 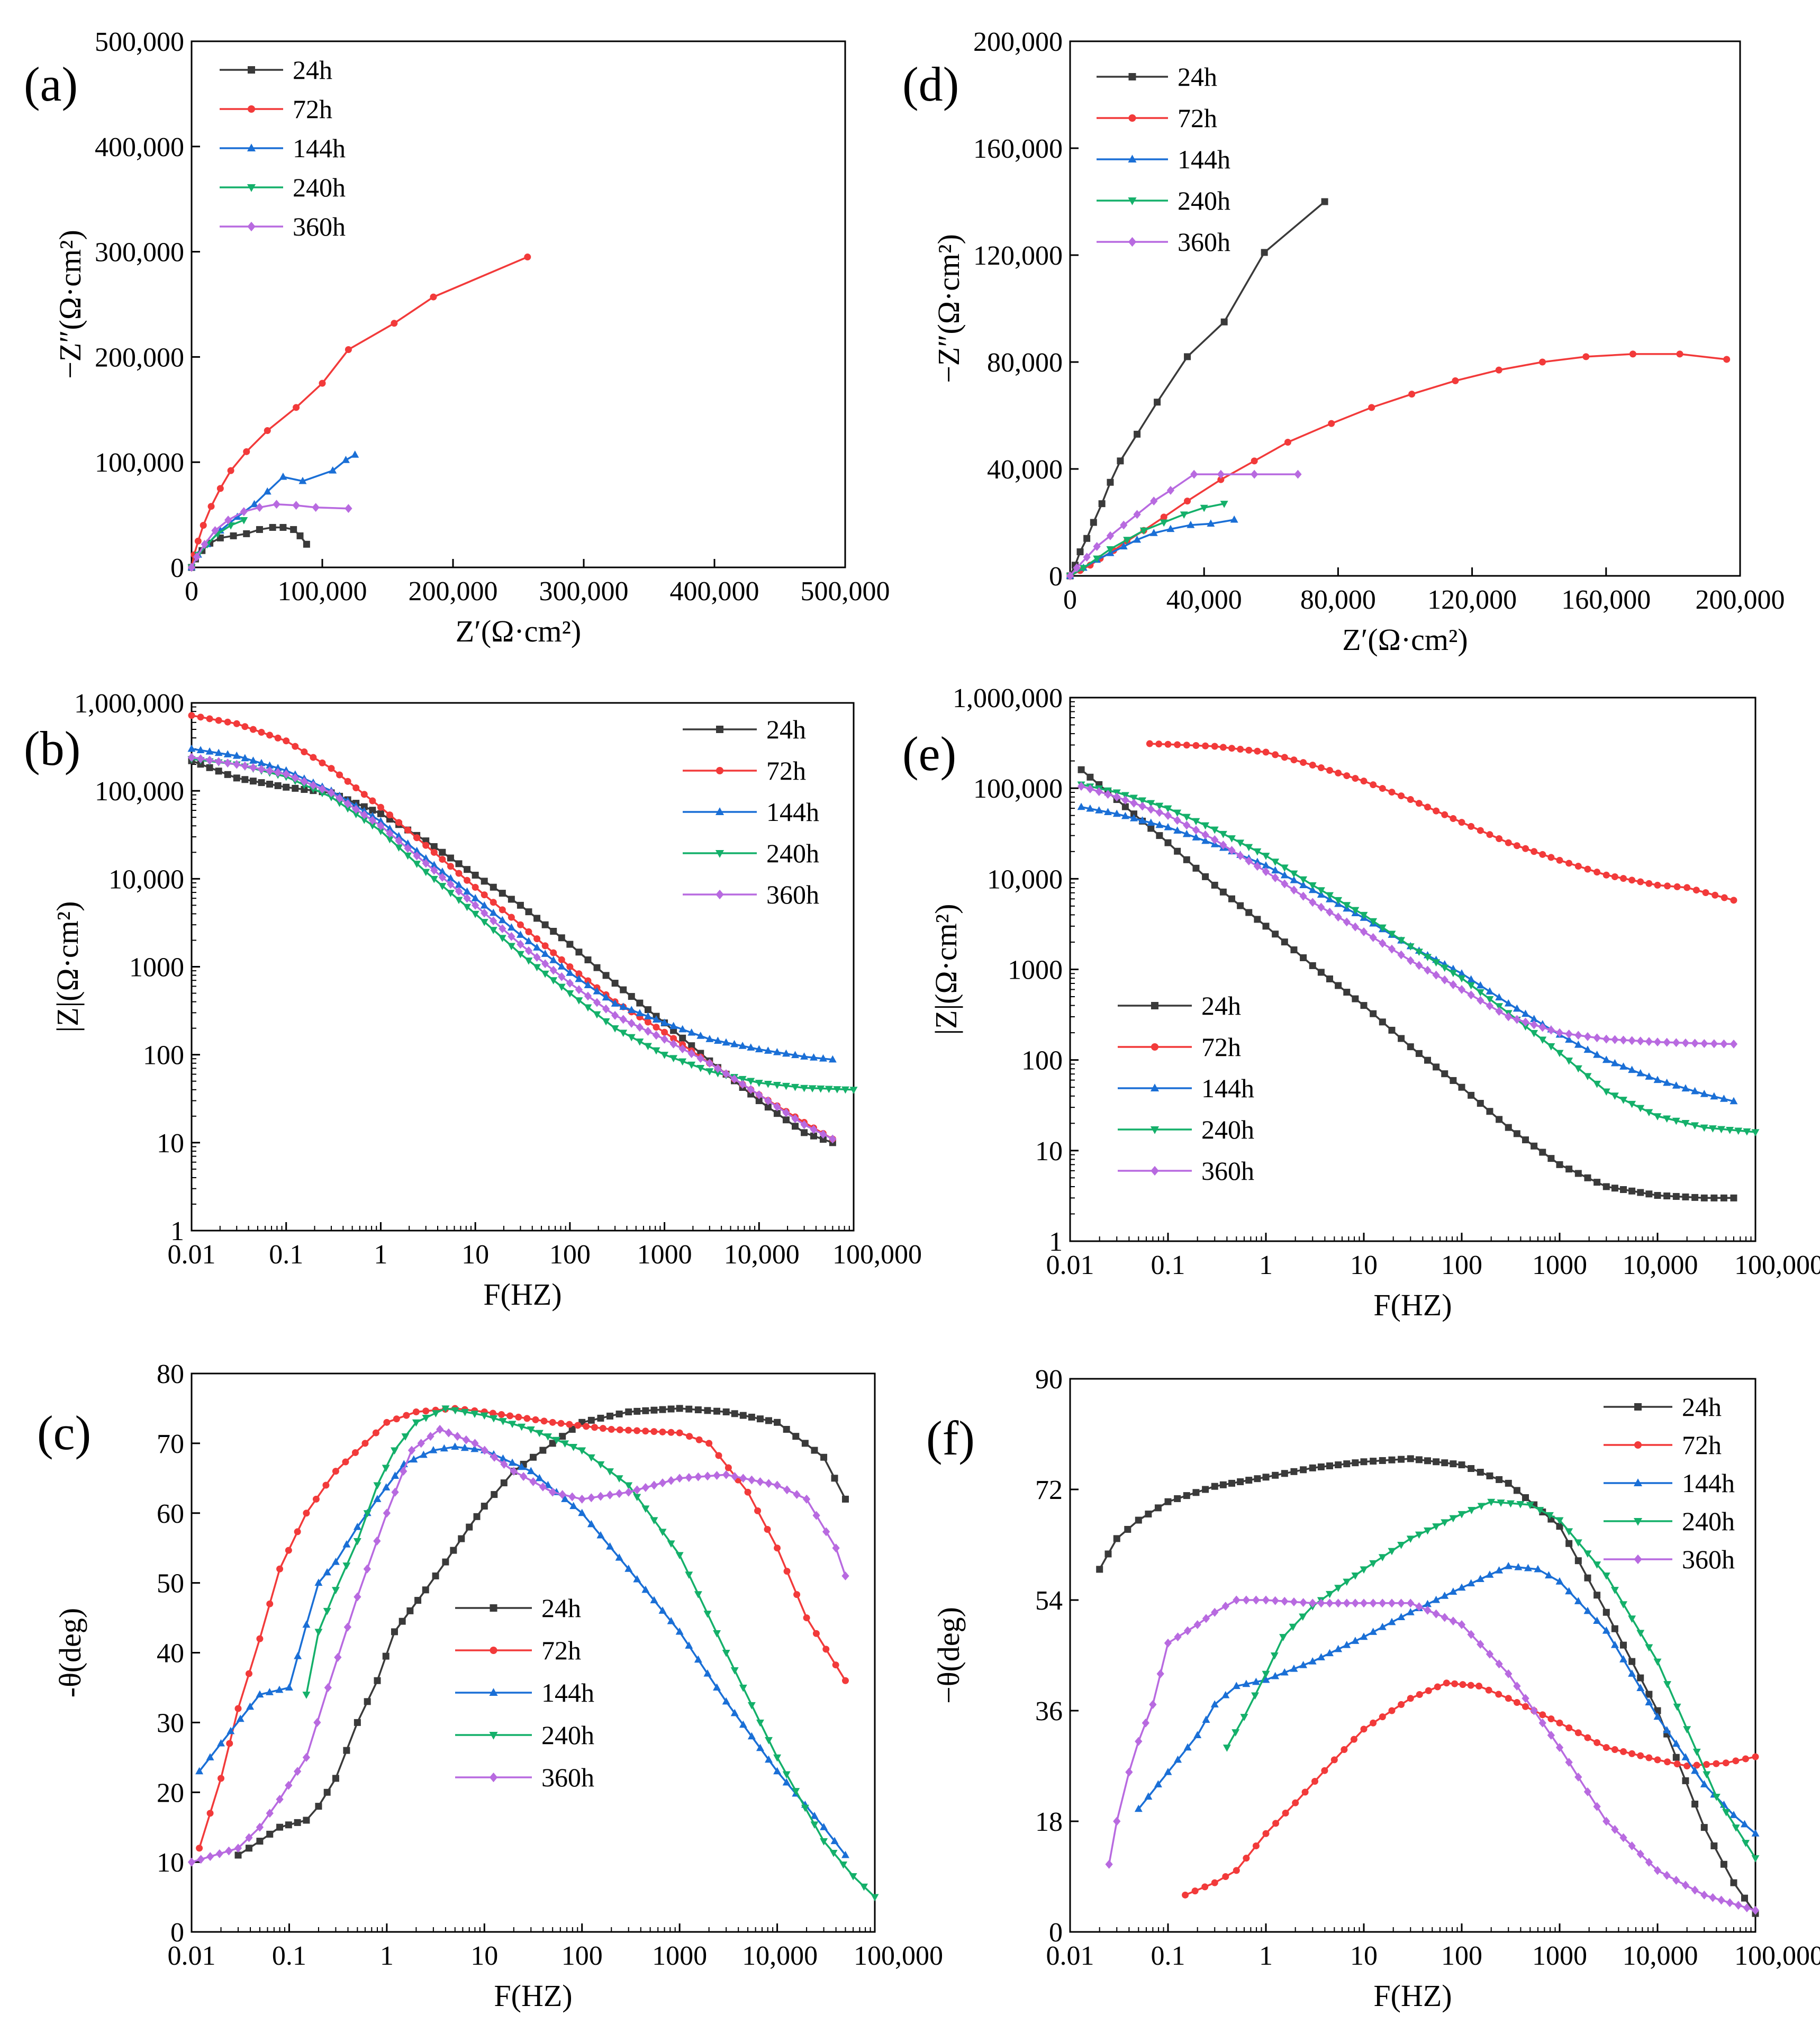 I want to click on y-tick-label: 10, so click(x=1049, y=1151).